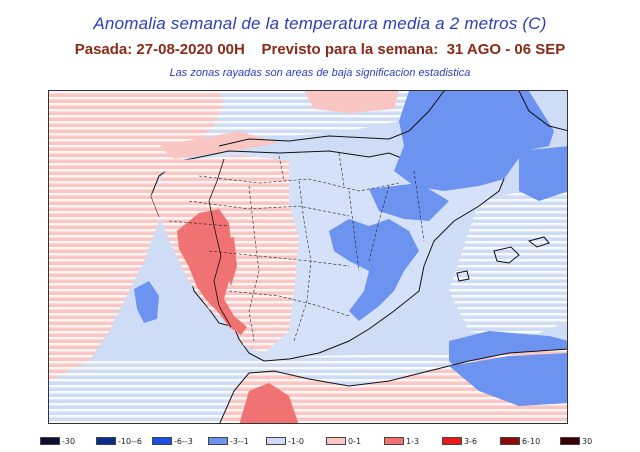 The image size is (640, 452). I want to click on west-cool-patch, so click(146, 302).